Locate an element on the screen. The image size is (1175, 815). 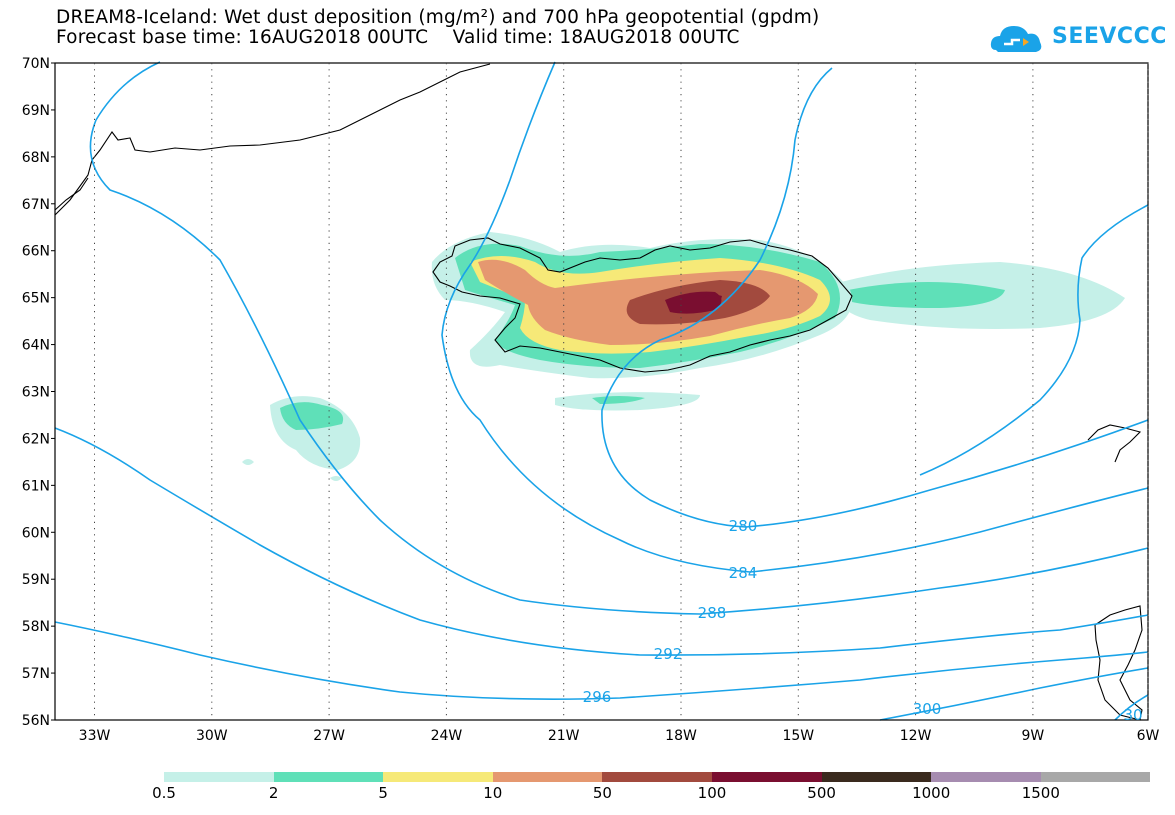
lat-label: 63N is located at coordinates (36, 393).